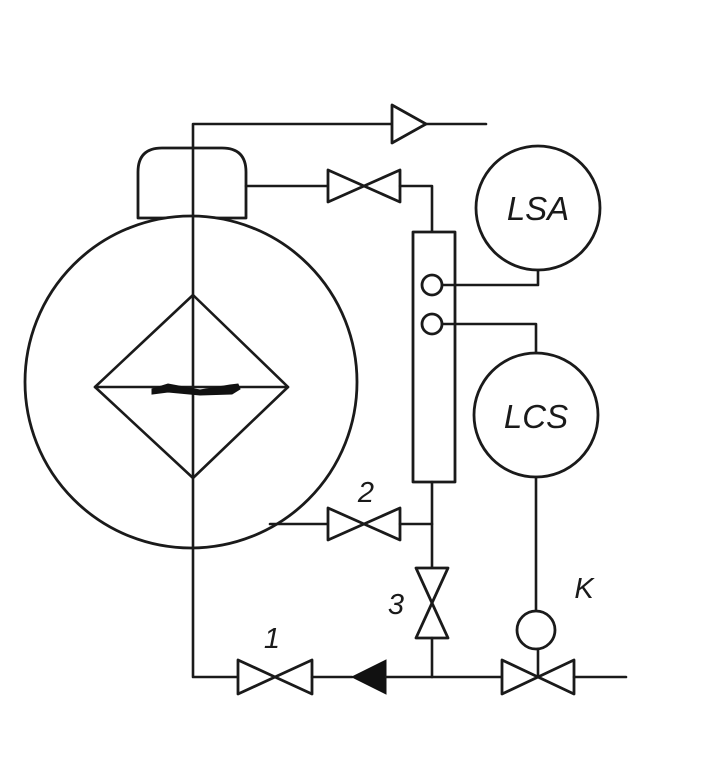 The width and height of the screenshot is (713, 781). Describe the element at coordinates (409, 124) in the screenshot. I see `outlet-arrow` at that location.